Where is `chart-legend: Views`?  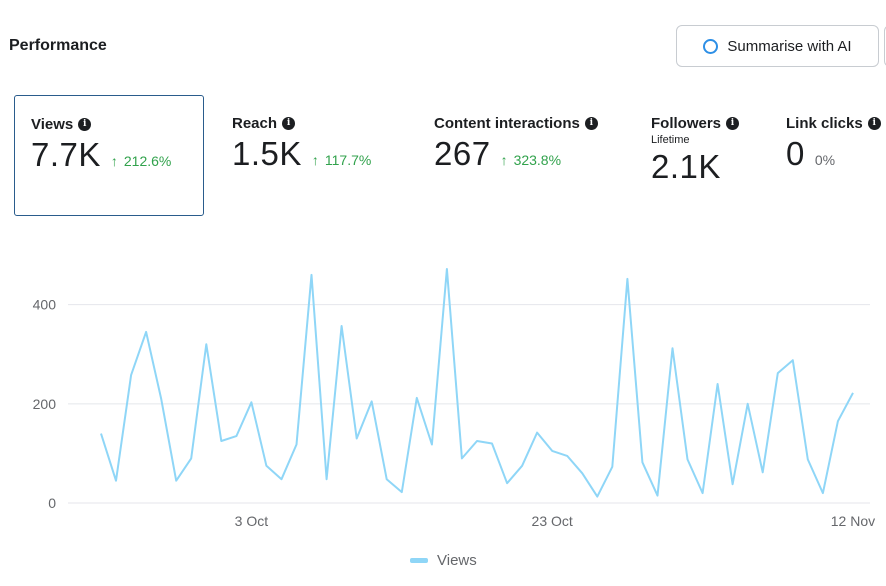
chart-legend: Views is located at coordinates (443, 560).